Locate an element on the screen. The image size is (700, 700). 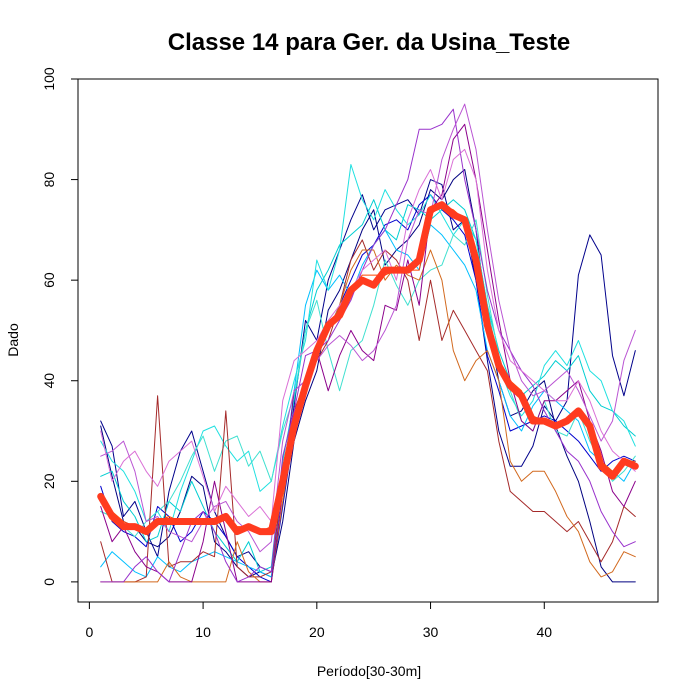
chart-title: Classe 14 para Ger. da Usina_Teste is located at coordinates (369, 42).